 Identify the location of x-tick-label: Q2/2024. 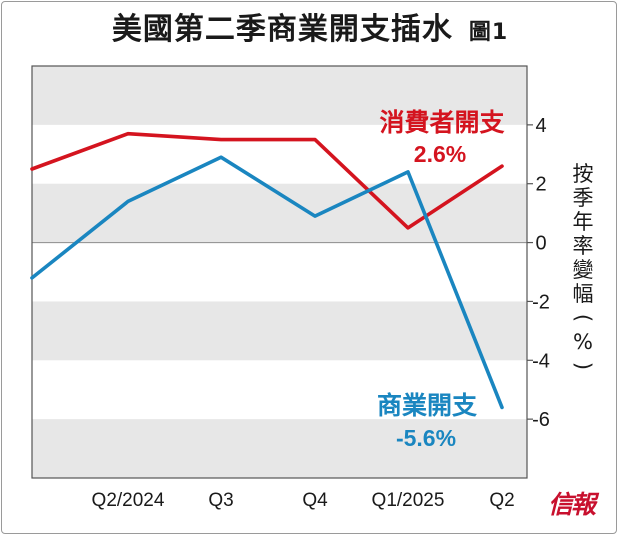
(128, 500).